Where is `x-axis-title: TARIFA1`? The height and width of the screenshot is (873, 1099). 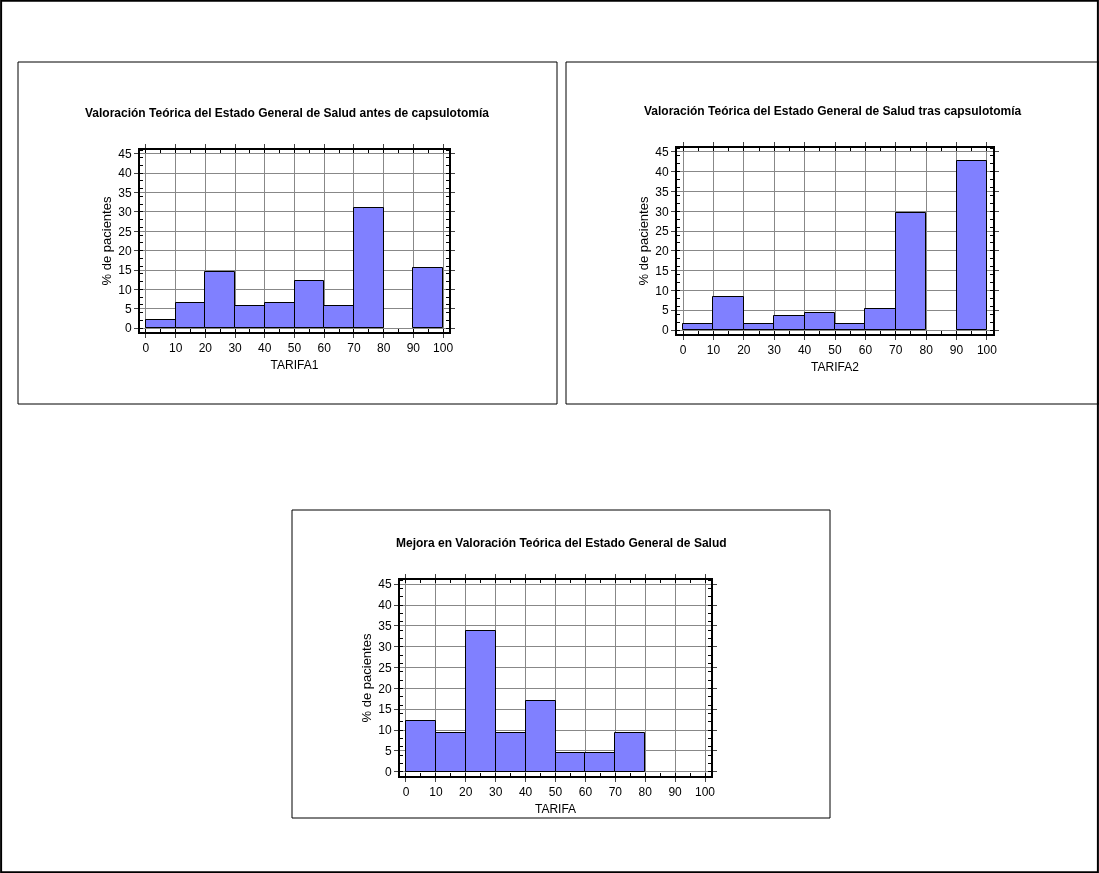 x-axis-title: TARIFA1 is located at coordinates (294, 364).